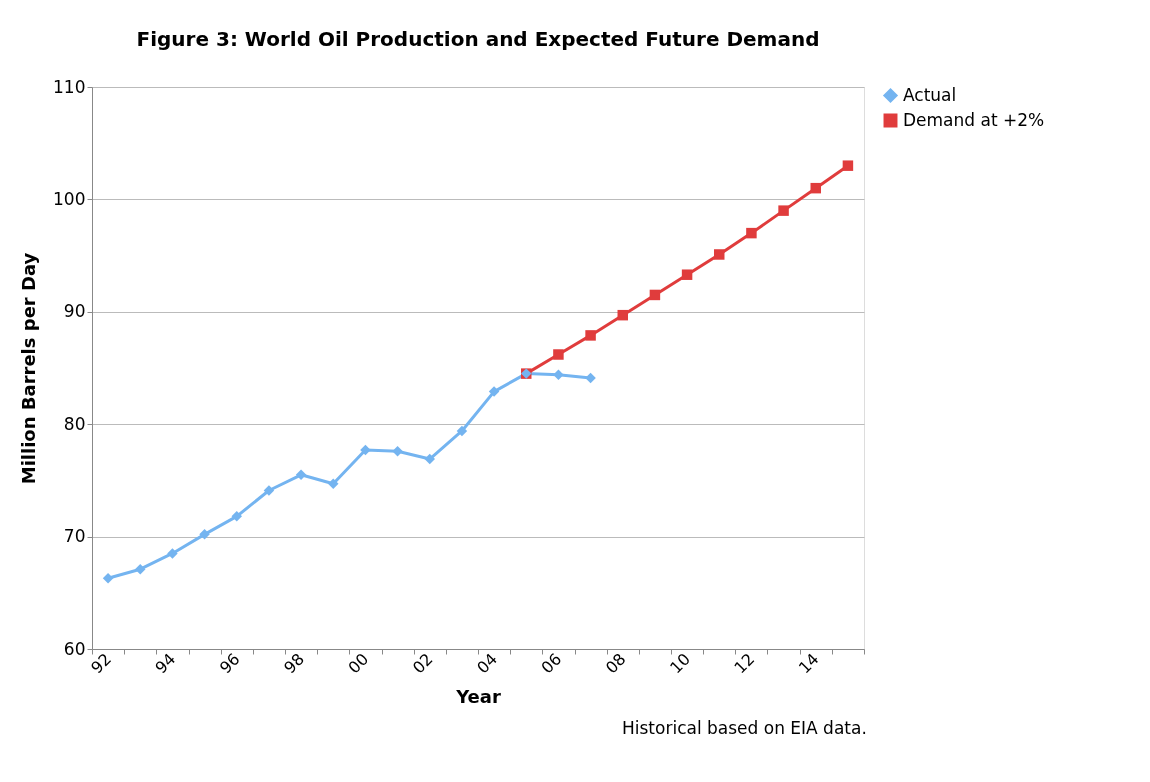  Describe the element at coordinates (74, 648) in the screenshot. I see `y-tick-label: 60` at that location.